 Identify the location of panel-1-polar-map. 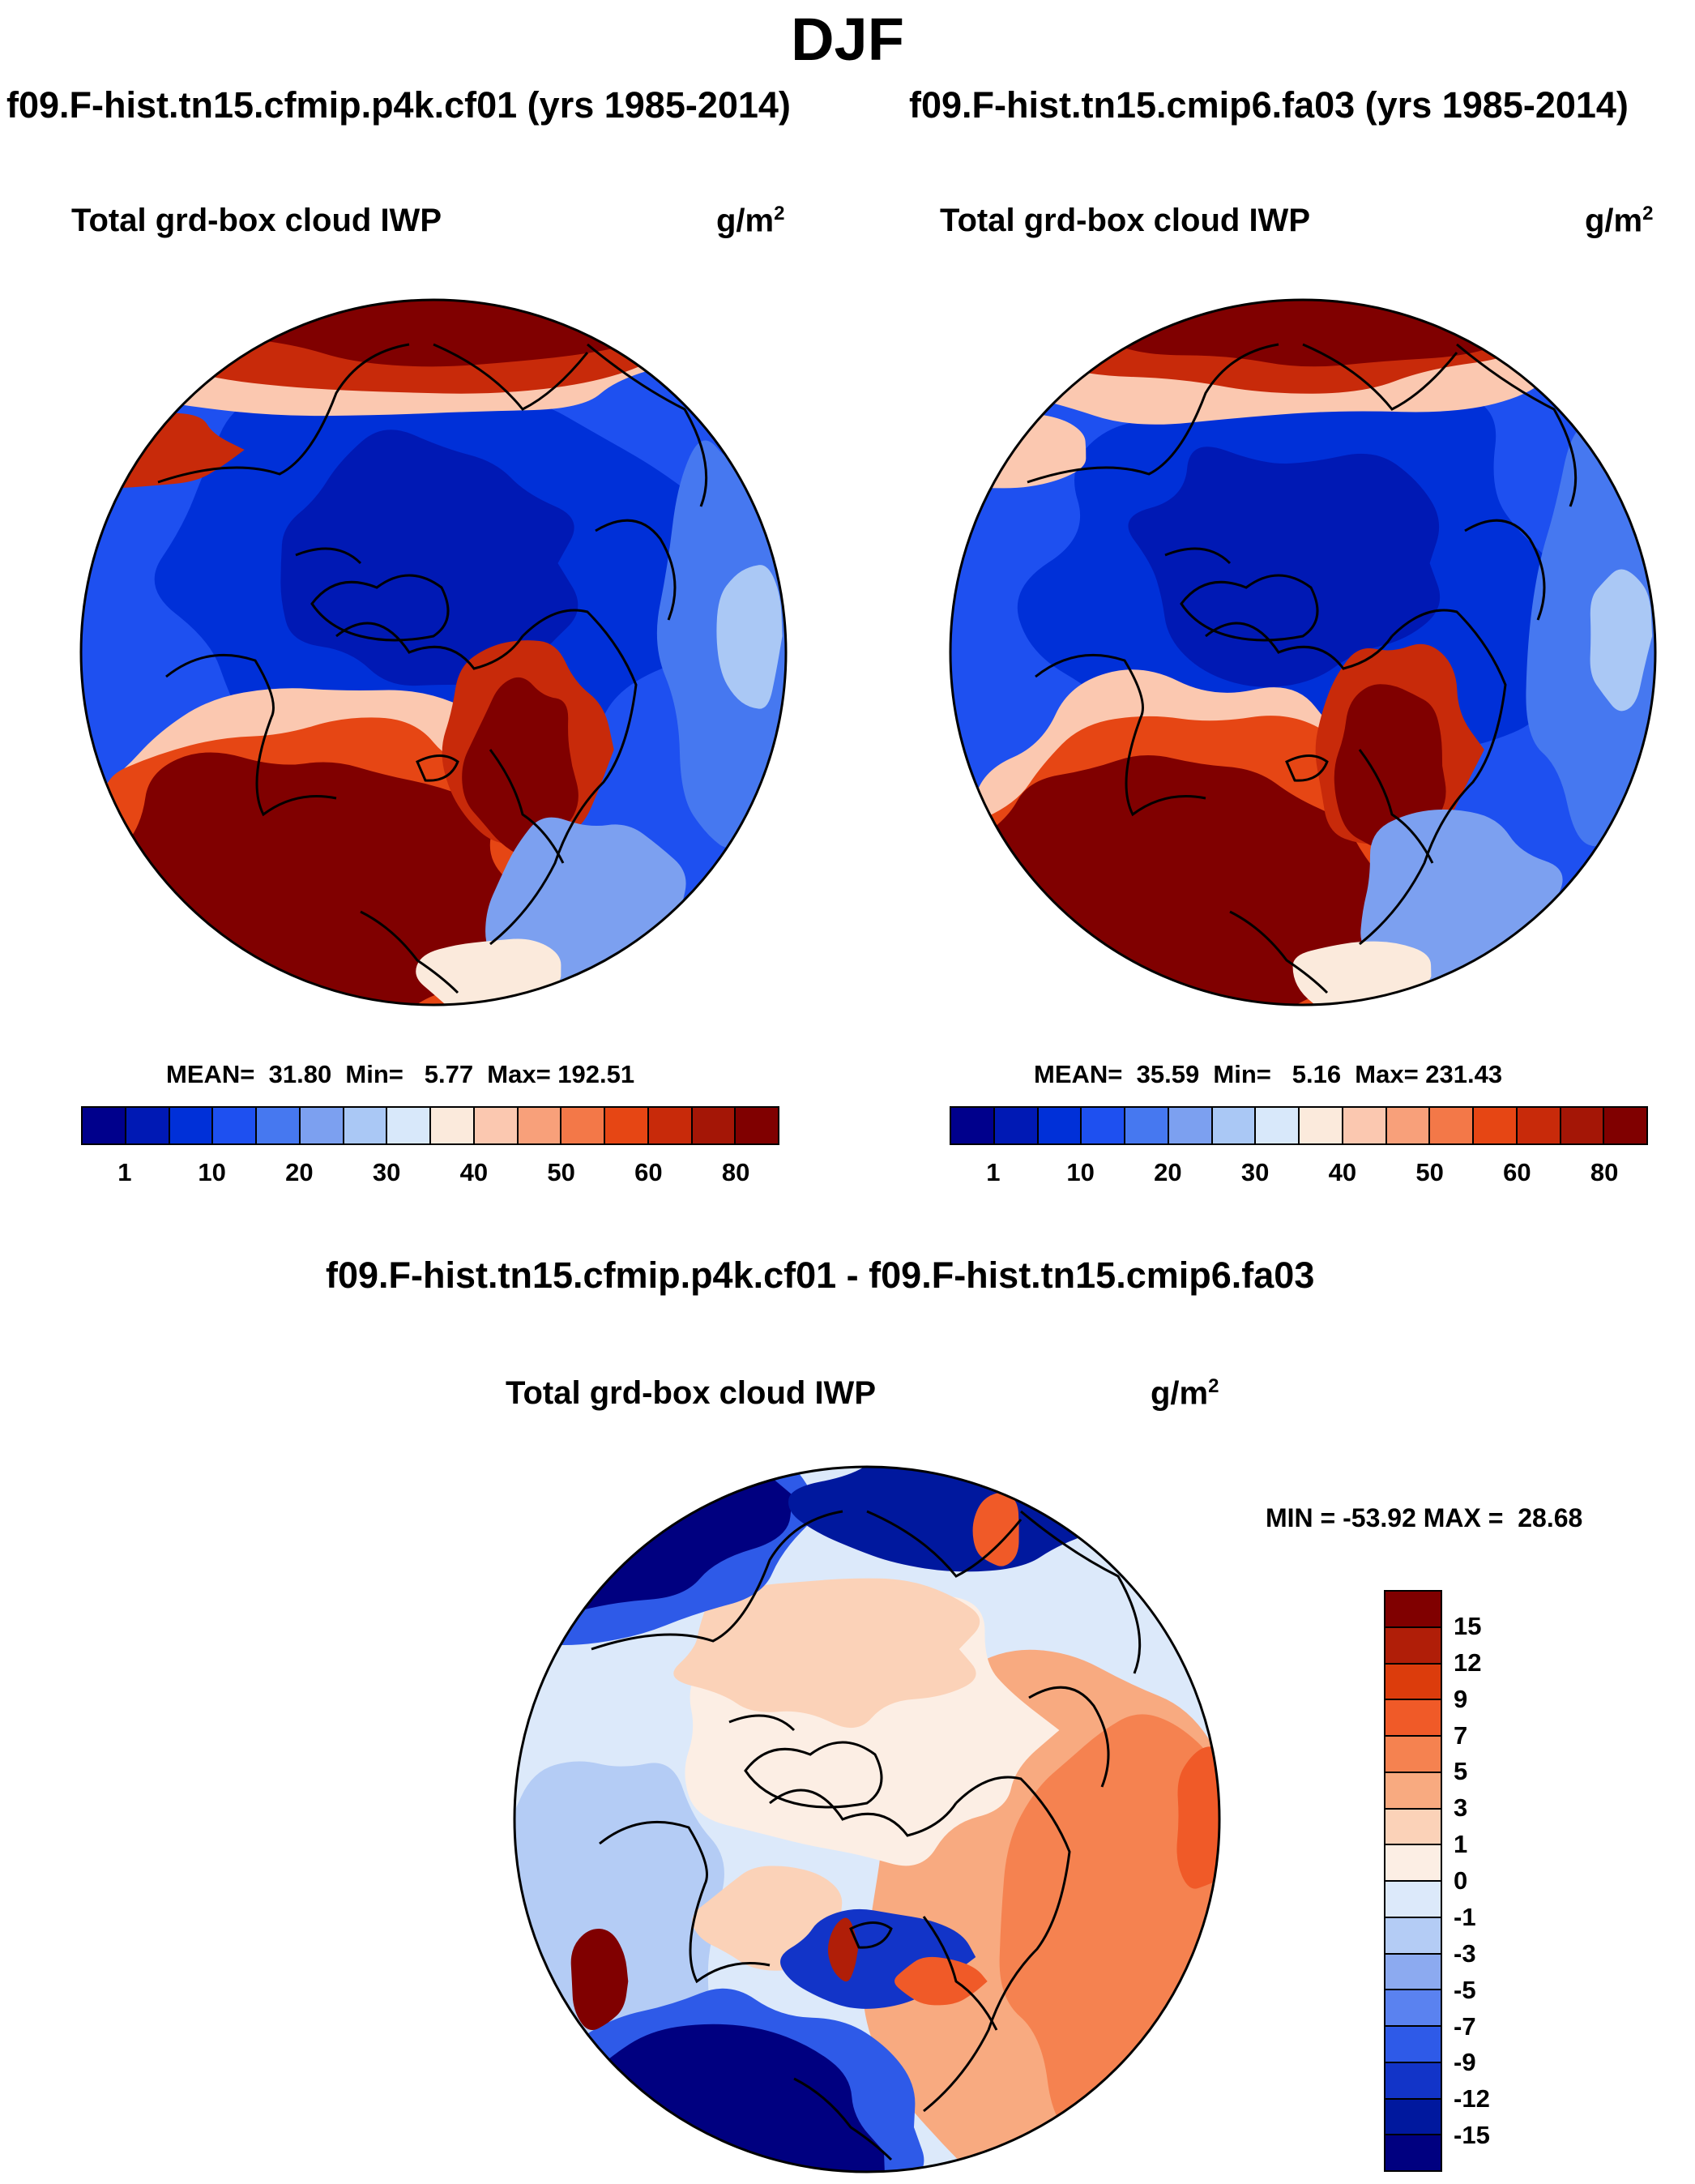
(433, 653).